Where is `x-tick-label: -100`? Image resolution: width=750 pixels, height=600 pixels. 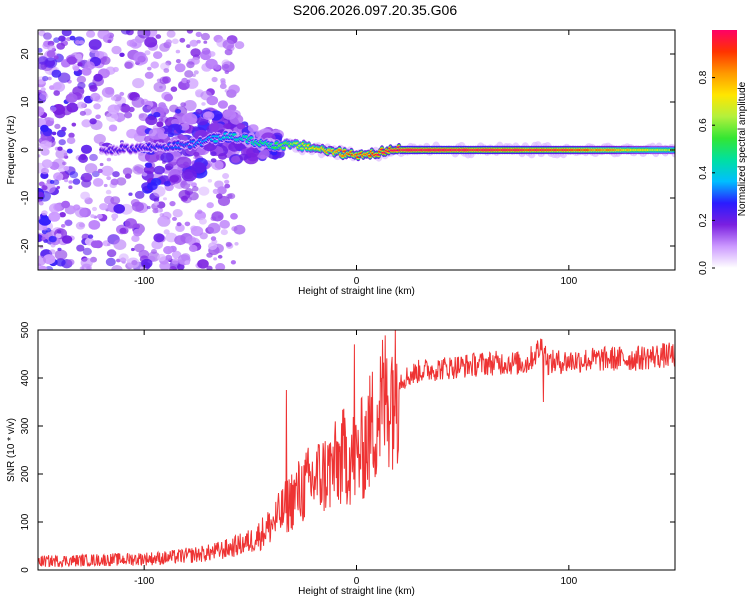
x-tick-label: -100 is located at coordinates (144, 581).